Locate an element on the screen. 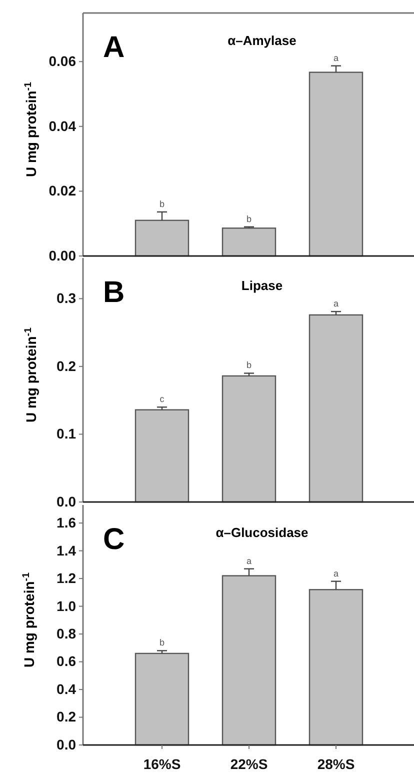  annotation: C is located at coordinates (114, 539).